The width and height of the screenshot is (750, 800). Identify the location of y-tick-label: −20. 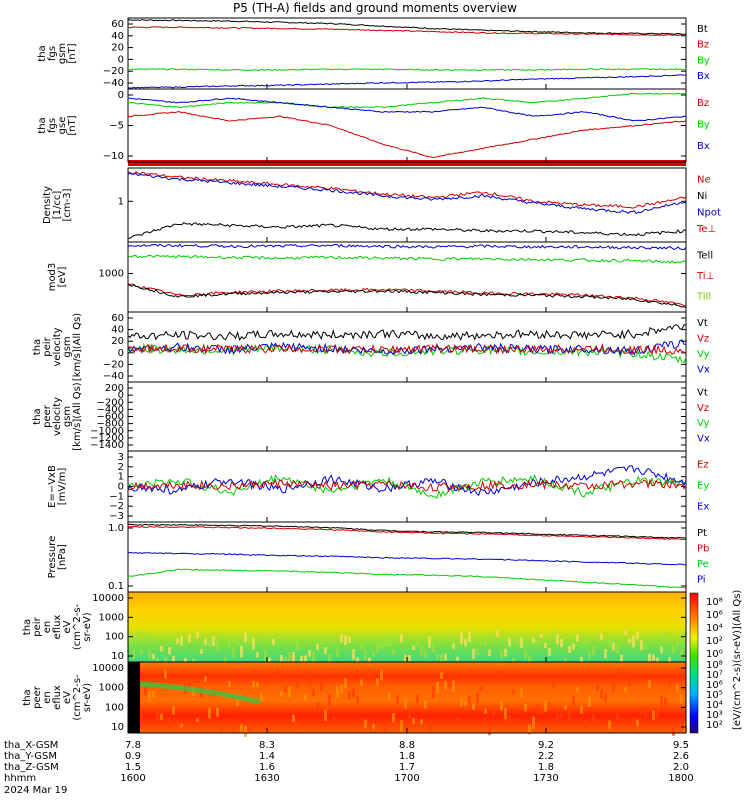
(113, 364).